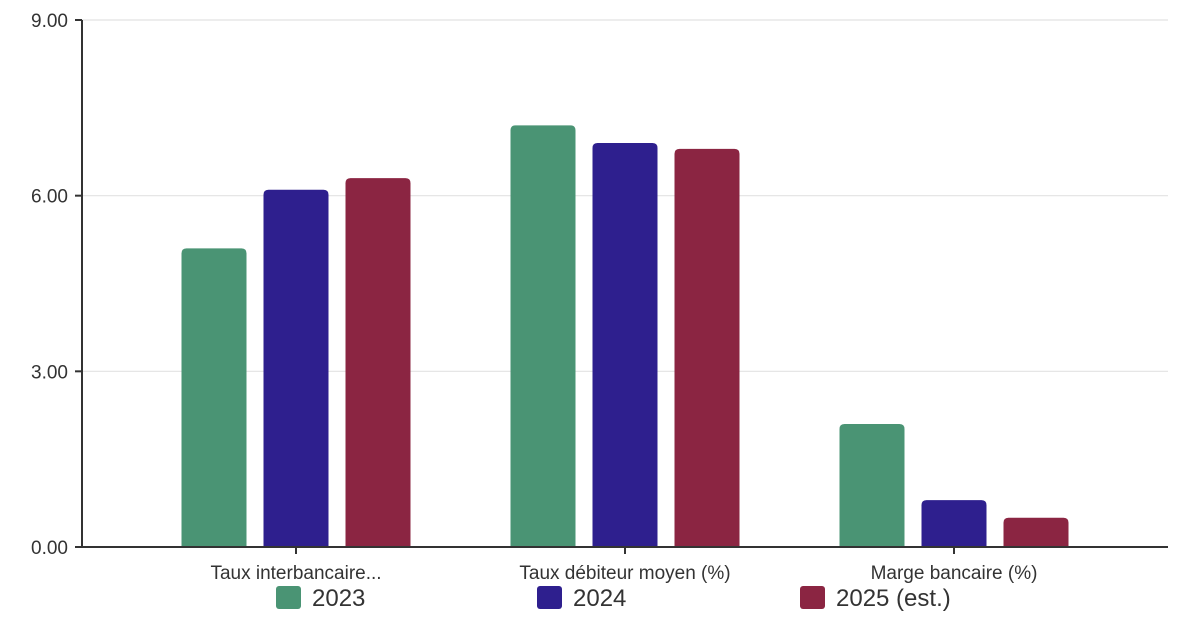  Describe the element at coordinates (49, 21) in the screenshot. I see `y-tick-label: 9.00` at that location.